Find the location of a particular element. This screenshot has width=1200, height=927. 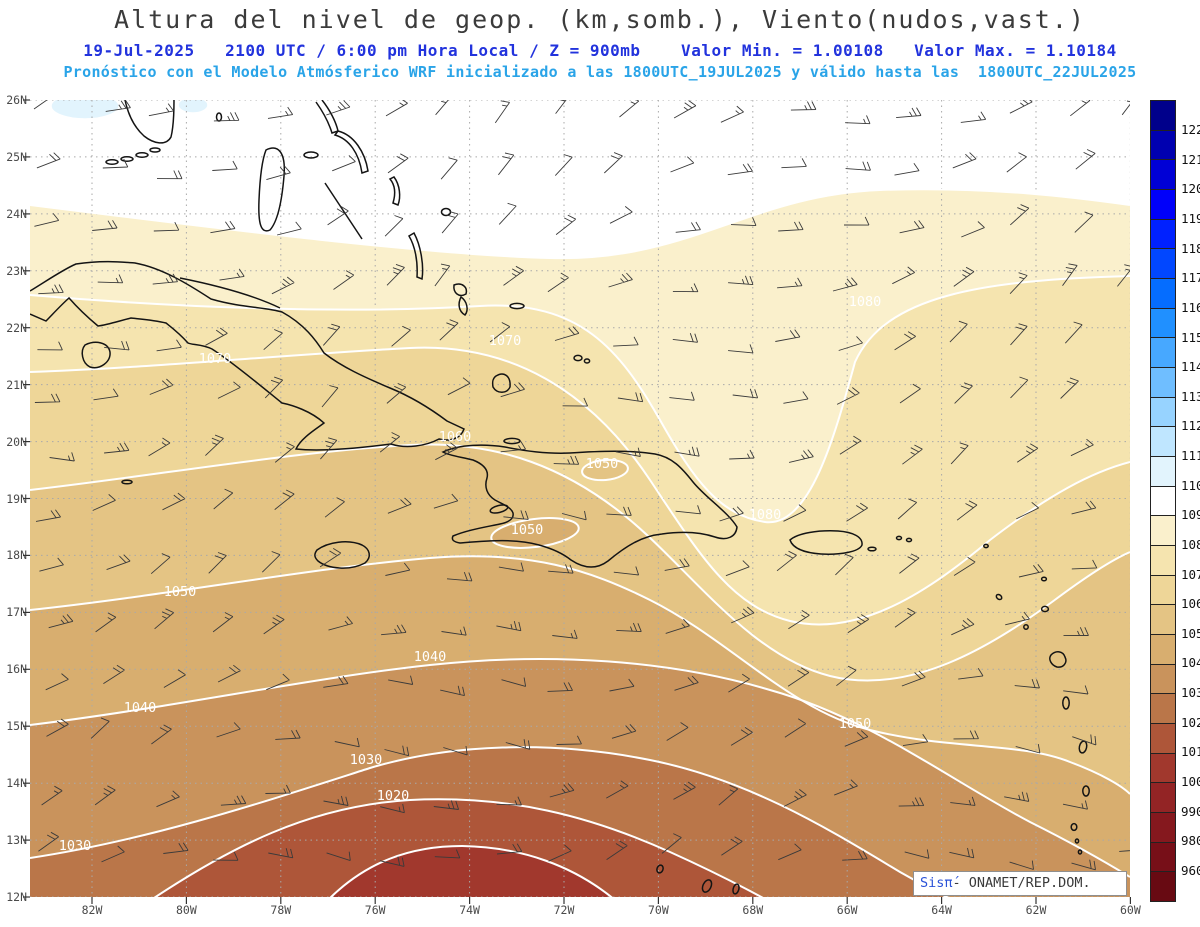

attribution-org: - ONAMET/REP.DOM. is located at coordinates (1021, 883).